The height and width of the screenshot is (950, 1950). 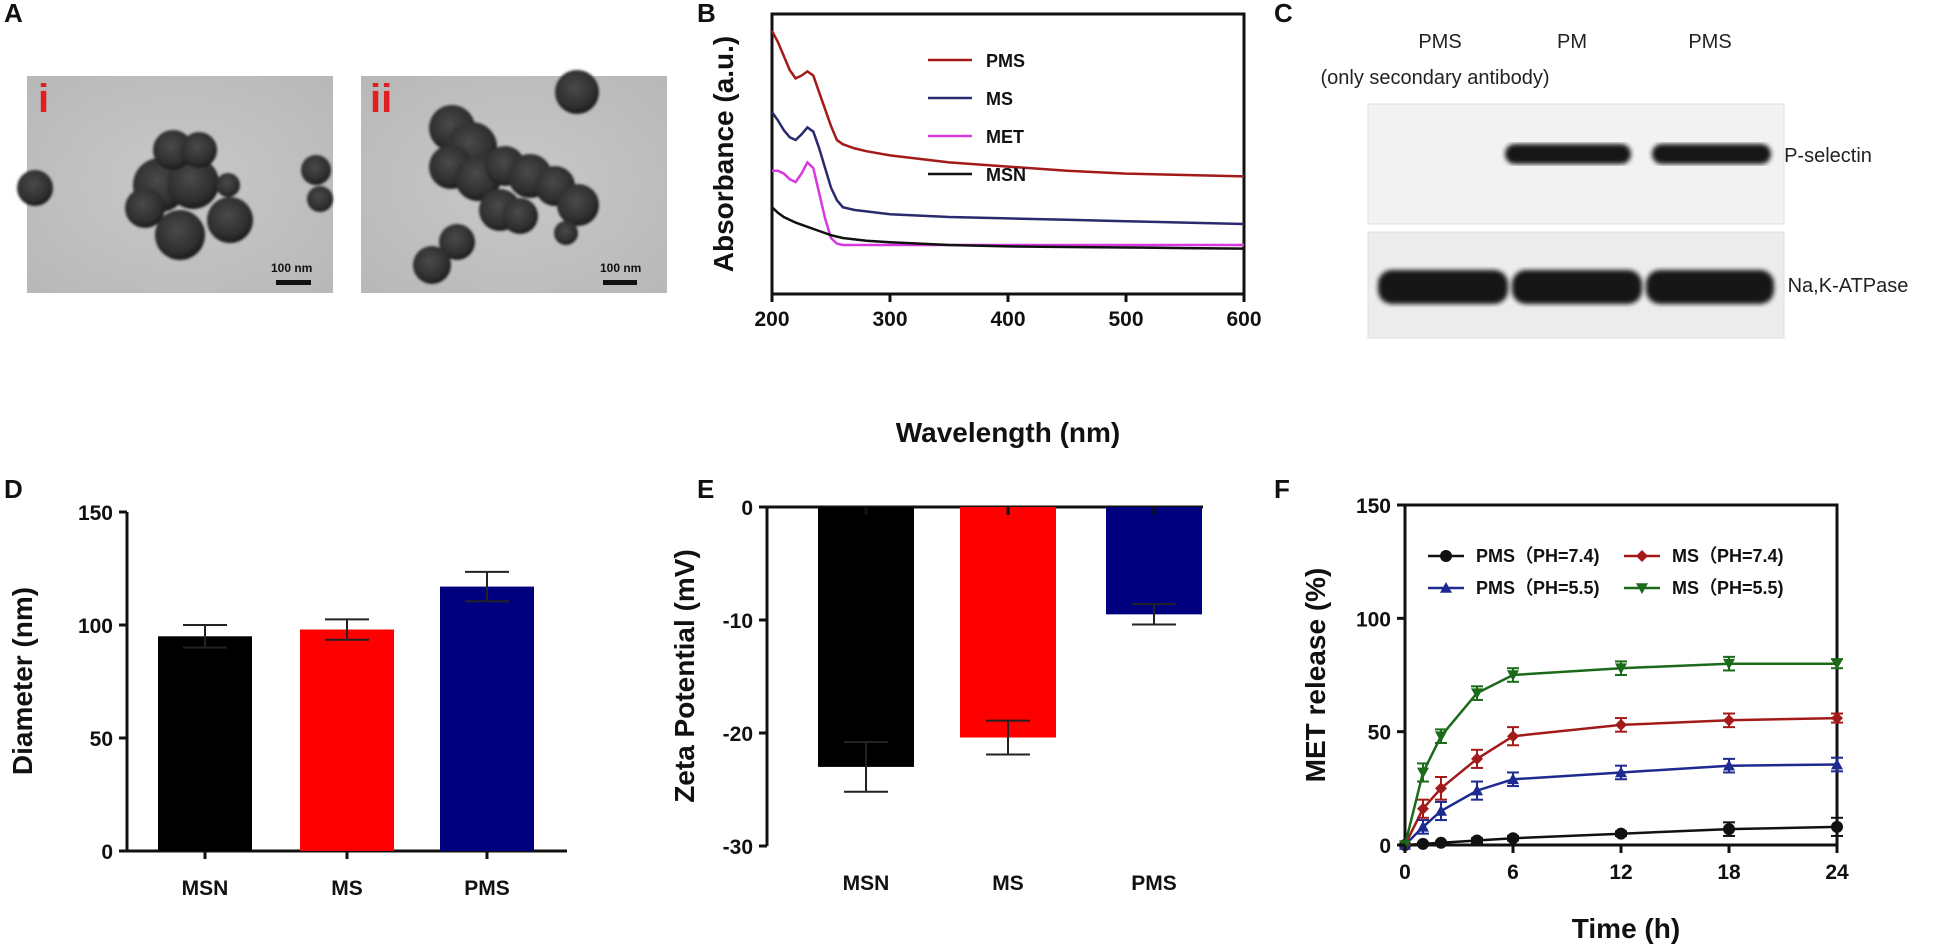 What do you see at coordinates (889, 319) in the screenshot?
I see `x-tick-label: 300` at bounding box center [889, 319].